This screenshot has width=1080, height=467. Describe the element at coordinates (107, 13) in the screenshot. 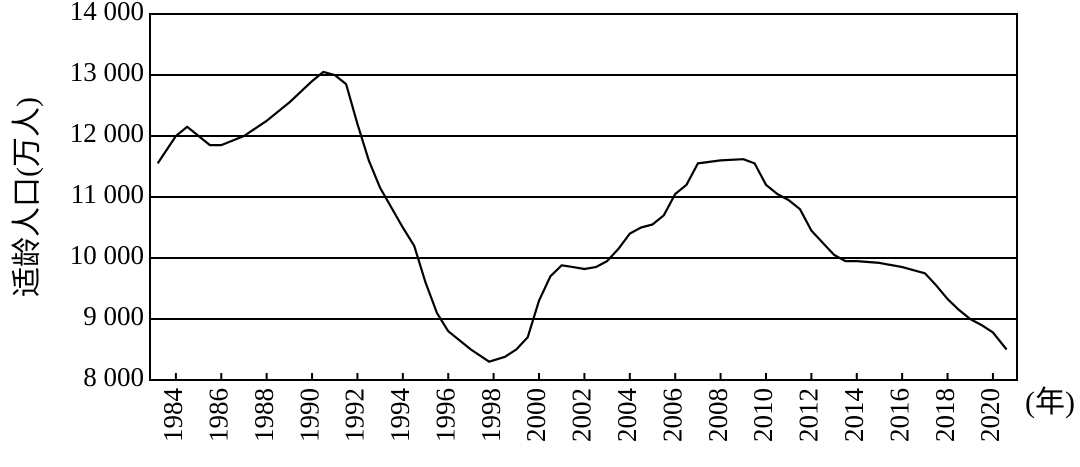

I see `y-tick-label: 14 000` at that location.